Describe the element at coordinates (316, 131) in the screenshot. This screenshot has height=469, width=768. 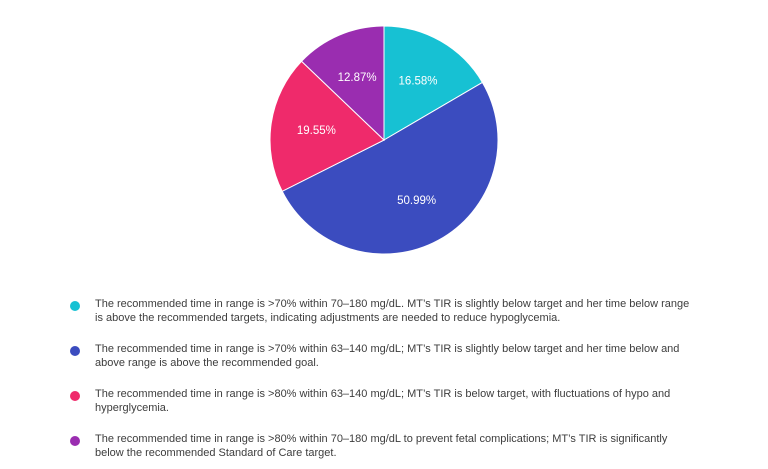
I see `slice-value-label: 19.55%` at that location.